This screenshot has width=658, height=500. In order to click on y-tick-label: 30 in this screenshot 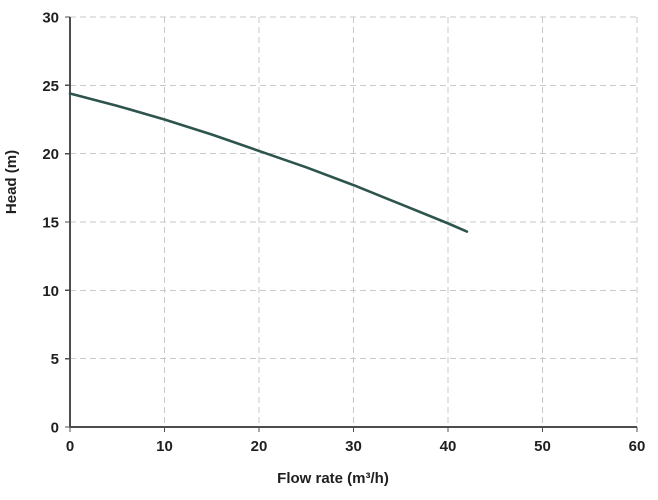, I will do `click(50, 18)`.